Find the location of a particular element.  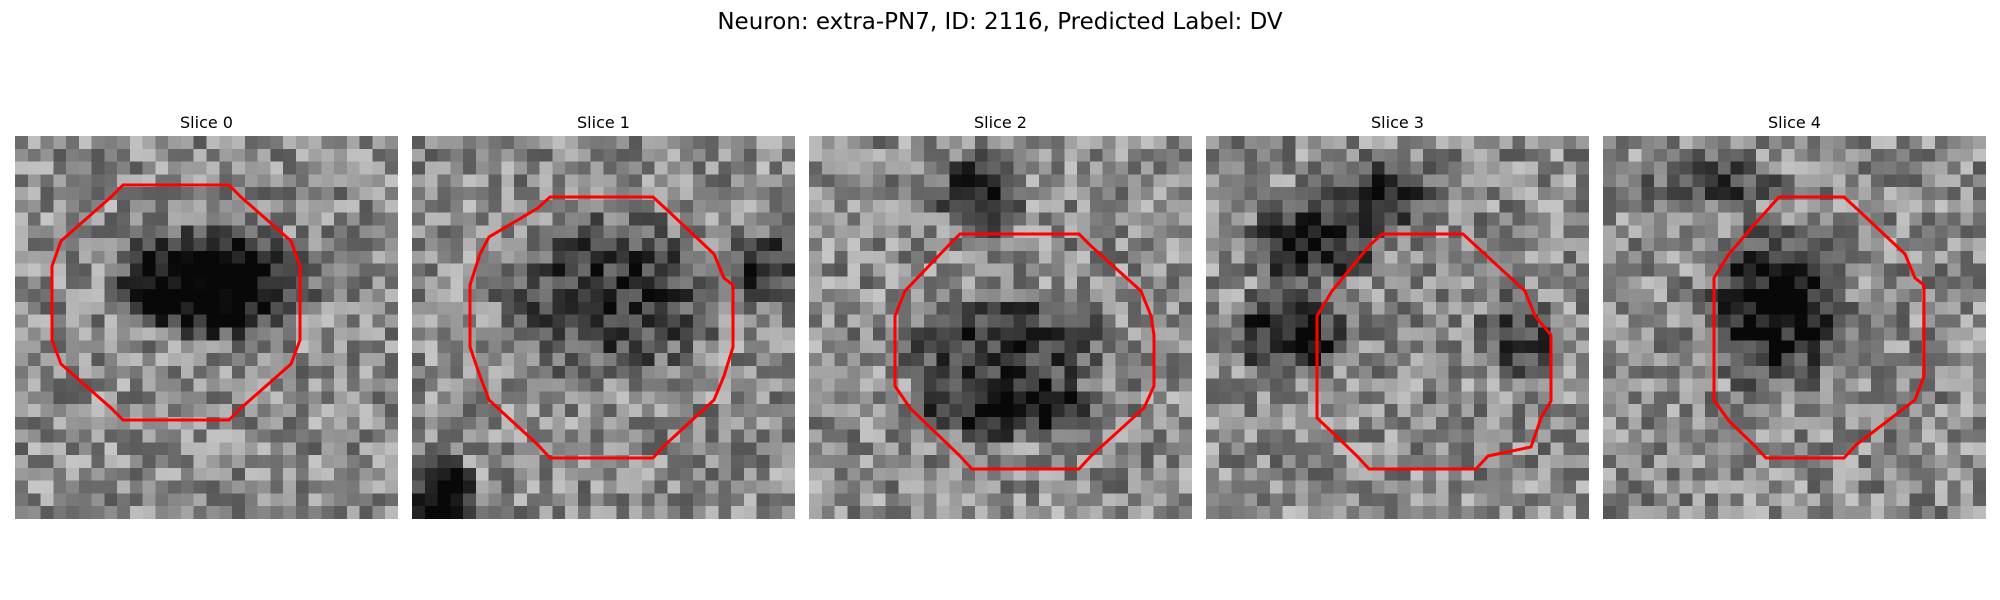

slice-panel-0: Slice 0 is located at coordinates (206, 314).